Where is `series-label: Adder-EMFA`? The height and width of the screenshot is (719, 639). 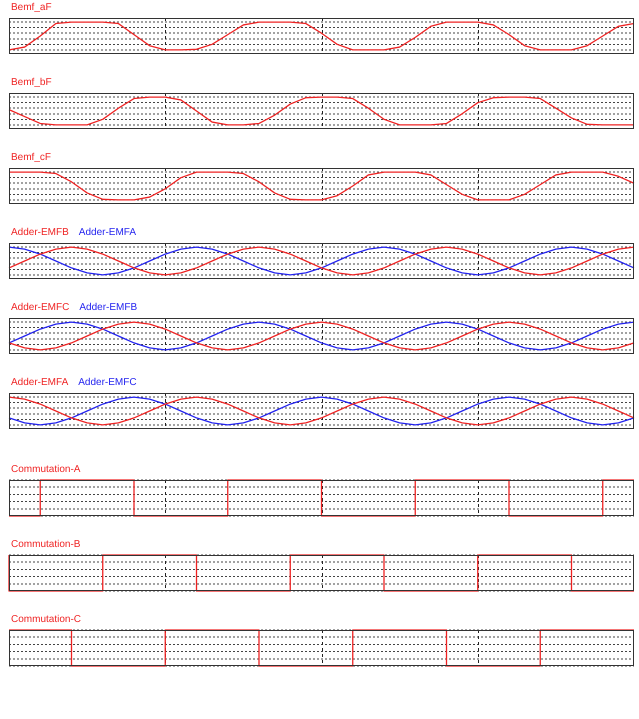 series-label: Adder-EMFA is located at coordinates (39, 383).